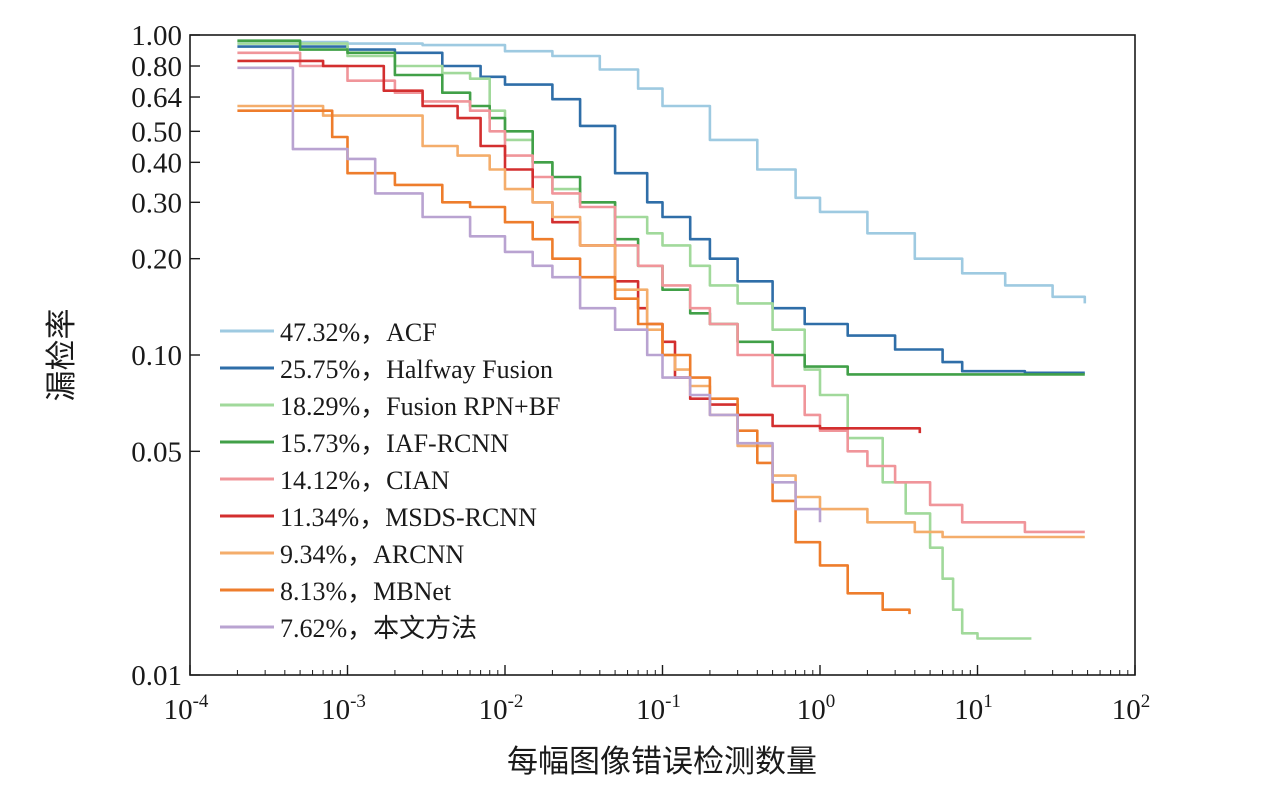 The height and width of the screenshot is (786, 1276). Describe the element at coordinates (416, 369) in the screenshot. I see `legend-label-1: 25.75%，Halfway Fusion` at that location.